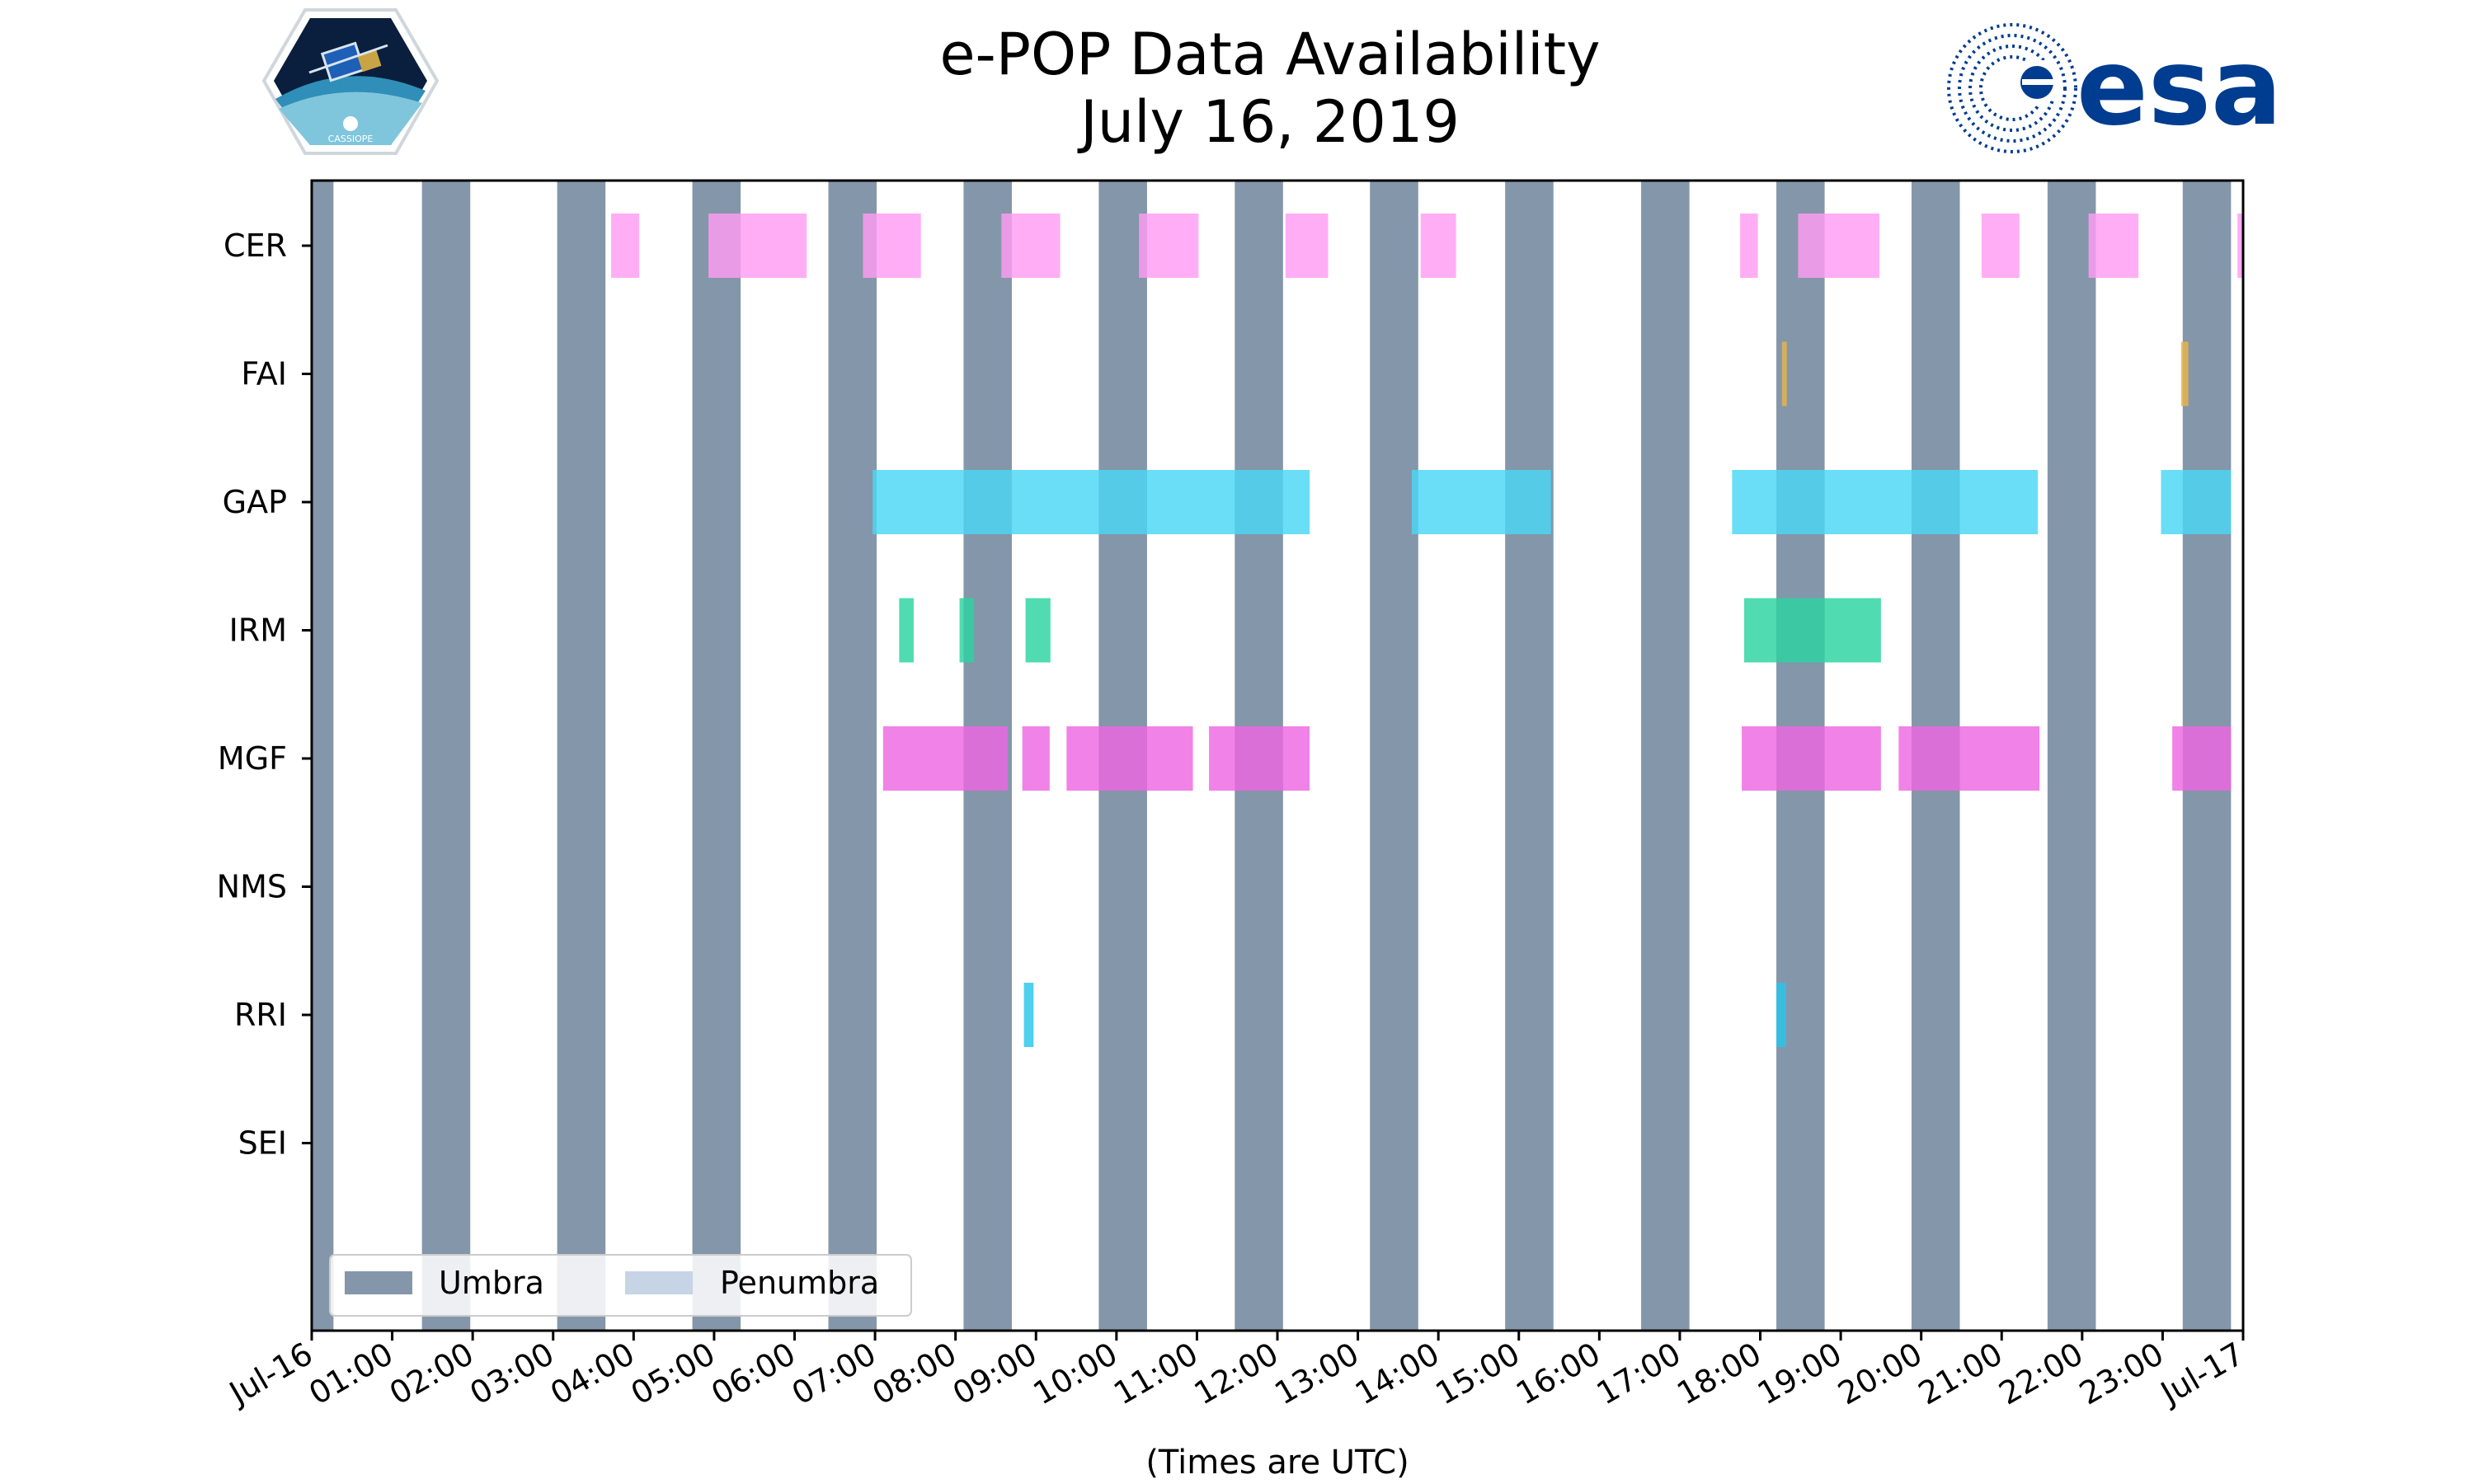 This screenshot has width=2474, height=1484. I want to click on x-tick-label: 17:00, so click(1639, 1374).